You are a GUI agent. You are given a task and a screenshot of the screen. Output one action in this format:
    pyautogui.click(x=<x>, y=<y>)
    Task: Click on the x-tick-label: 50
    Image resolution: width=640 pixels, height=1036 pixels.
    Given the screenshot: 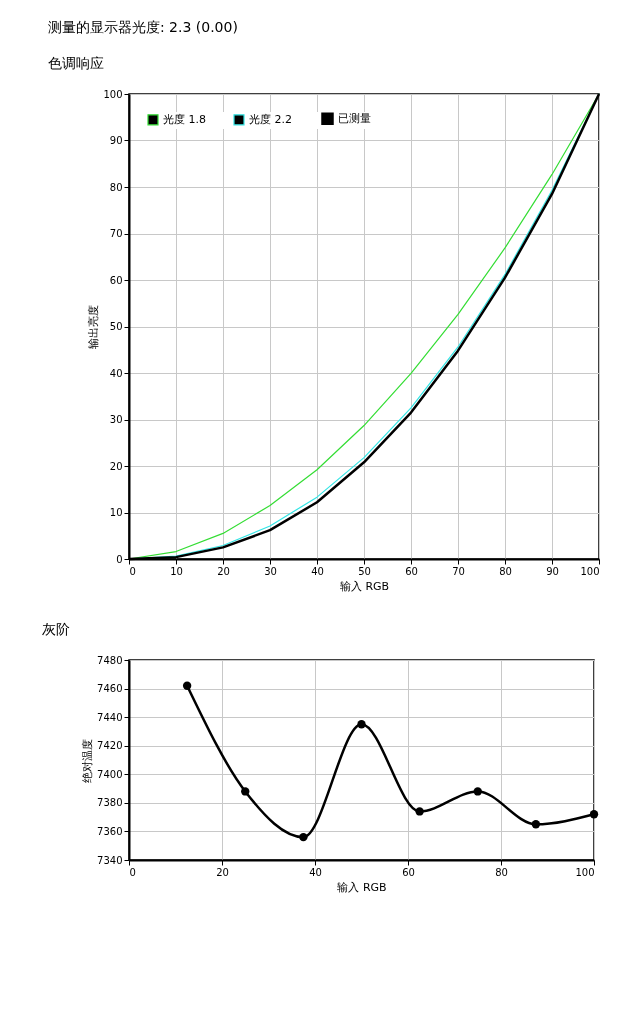 What is the action you would take?
    pyautogui.click(x=364, y=571)
    